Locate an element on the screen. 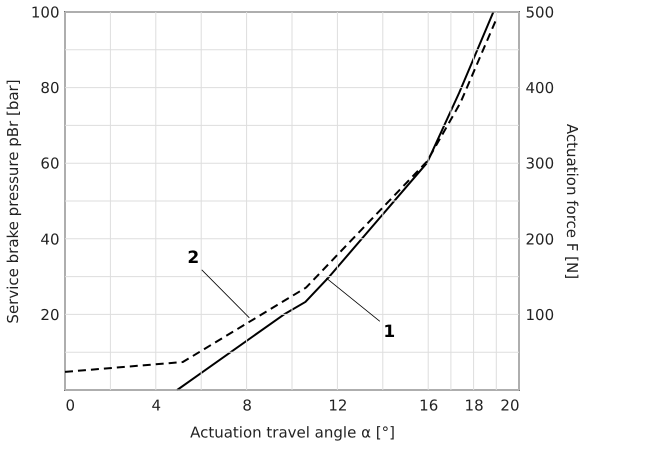 This screenshot has width=646, height=462. y-tick-label: 20 is located at coordinates (50, 315).